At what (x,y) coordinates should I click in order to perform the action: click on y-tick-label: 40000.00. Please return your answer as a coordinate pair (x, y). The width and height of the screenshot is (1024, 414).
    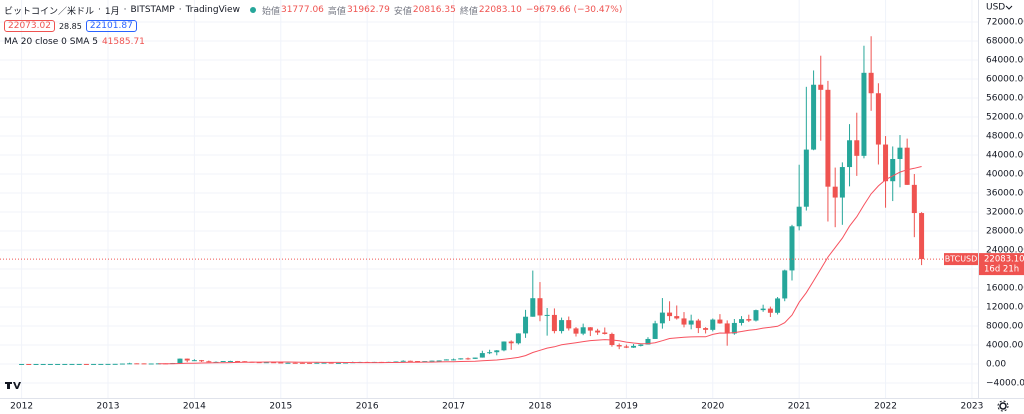
    Looking at the image, I should click on (1005, 174).